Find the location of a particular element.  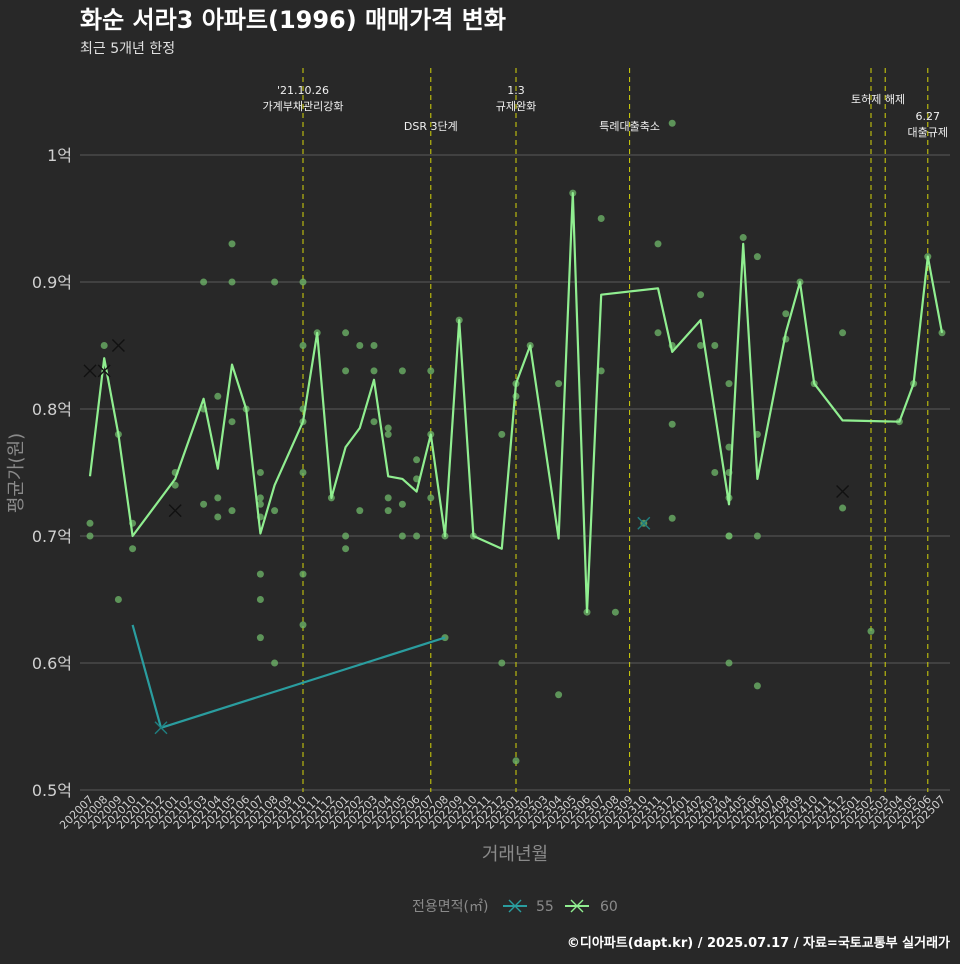

annotation-text: 토허제 해제 is located at coordinates (878, 99).